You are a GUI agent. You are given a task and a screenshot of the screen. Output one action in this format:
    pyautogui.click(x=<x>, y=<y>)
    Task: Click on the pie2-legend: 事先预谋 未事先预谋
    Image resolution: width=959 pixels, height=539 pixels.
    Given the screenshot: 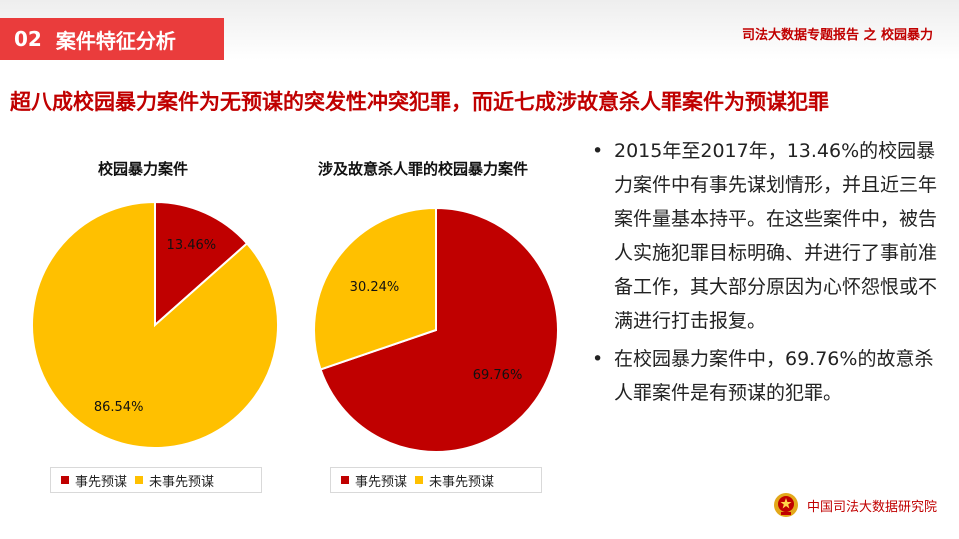 What is the action you would take?
    pyautogui.click(x=436, y=480)
    